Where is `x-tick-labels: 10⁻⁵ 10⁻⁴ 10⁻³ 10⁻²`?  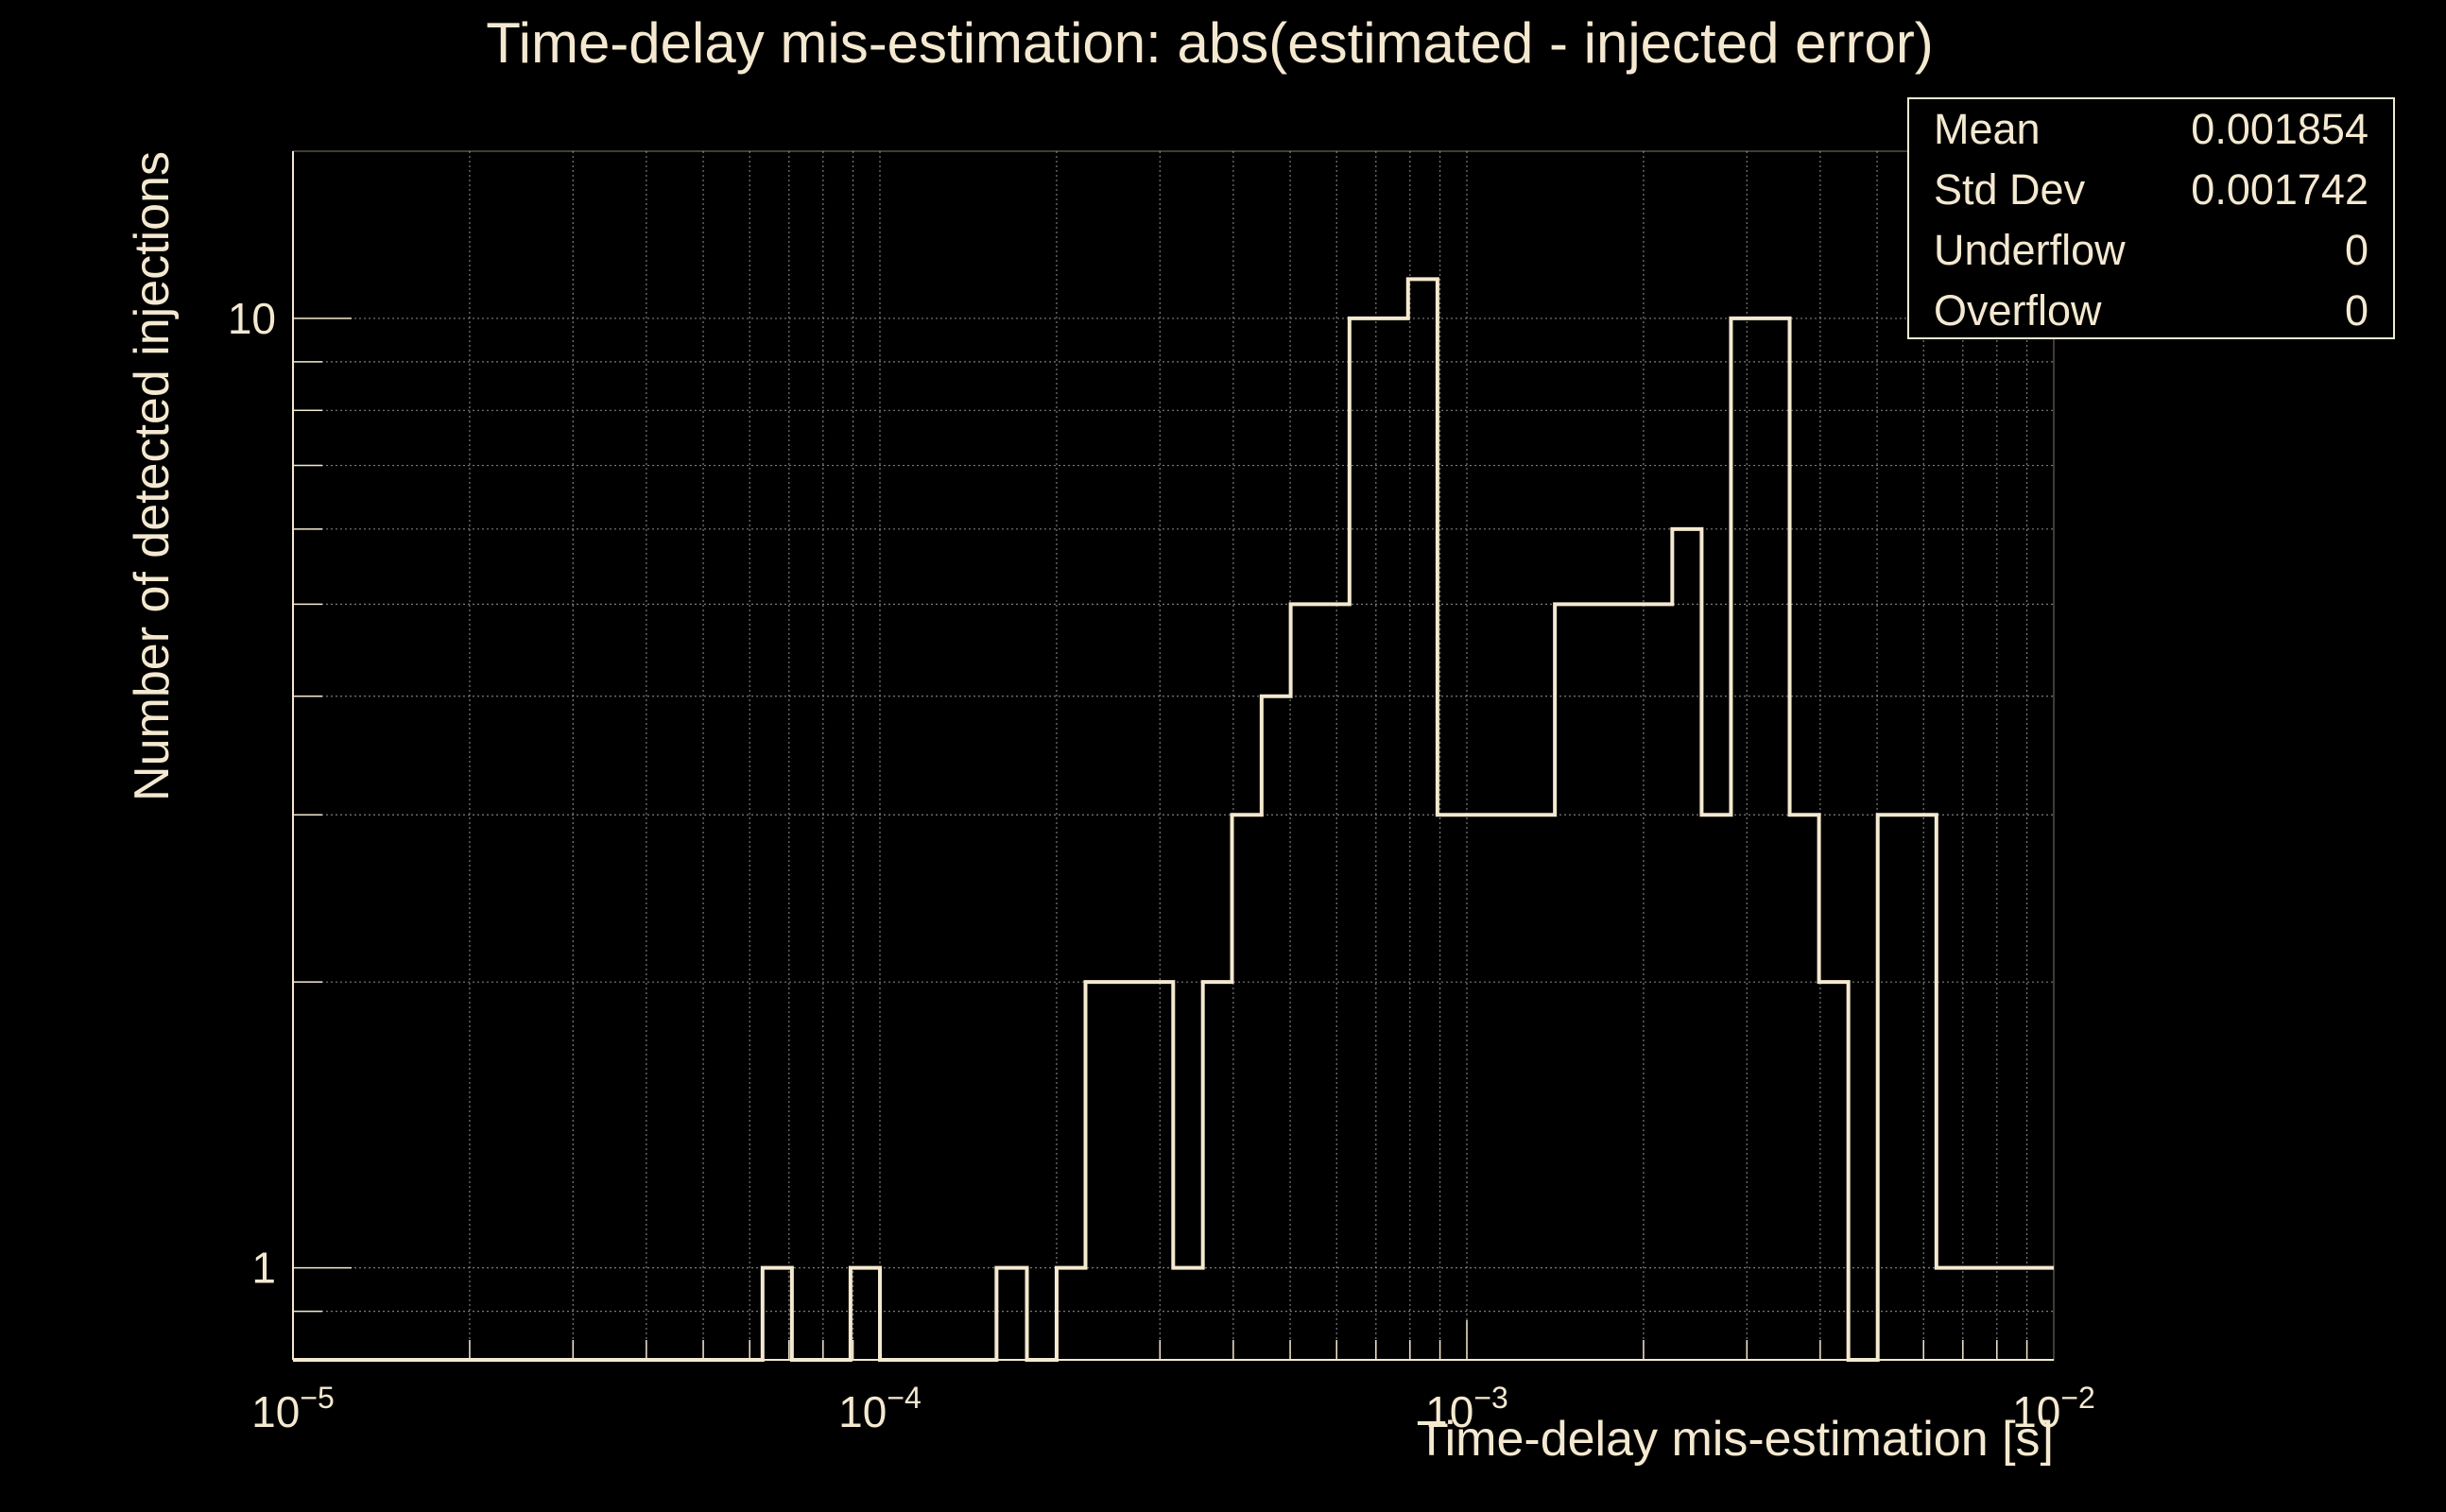
x-tick-labels: 10⁻⁵ 10⁻⁴ 10⁻³ 10⁻² is located at coordinates (1173, 1408).